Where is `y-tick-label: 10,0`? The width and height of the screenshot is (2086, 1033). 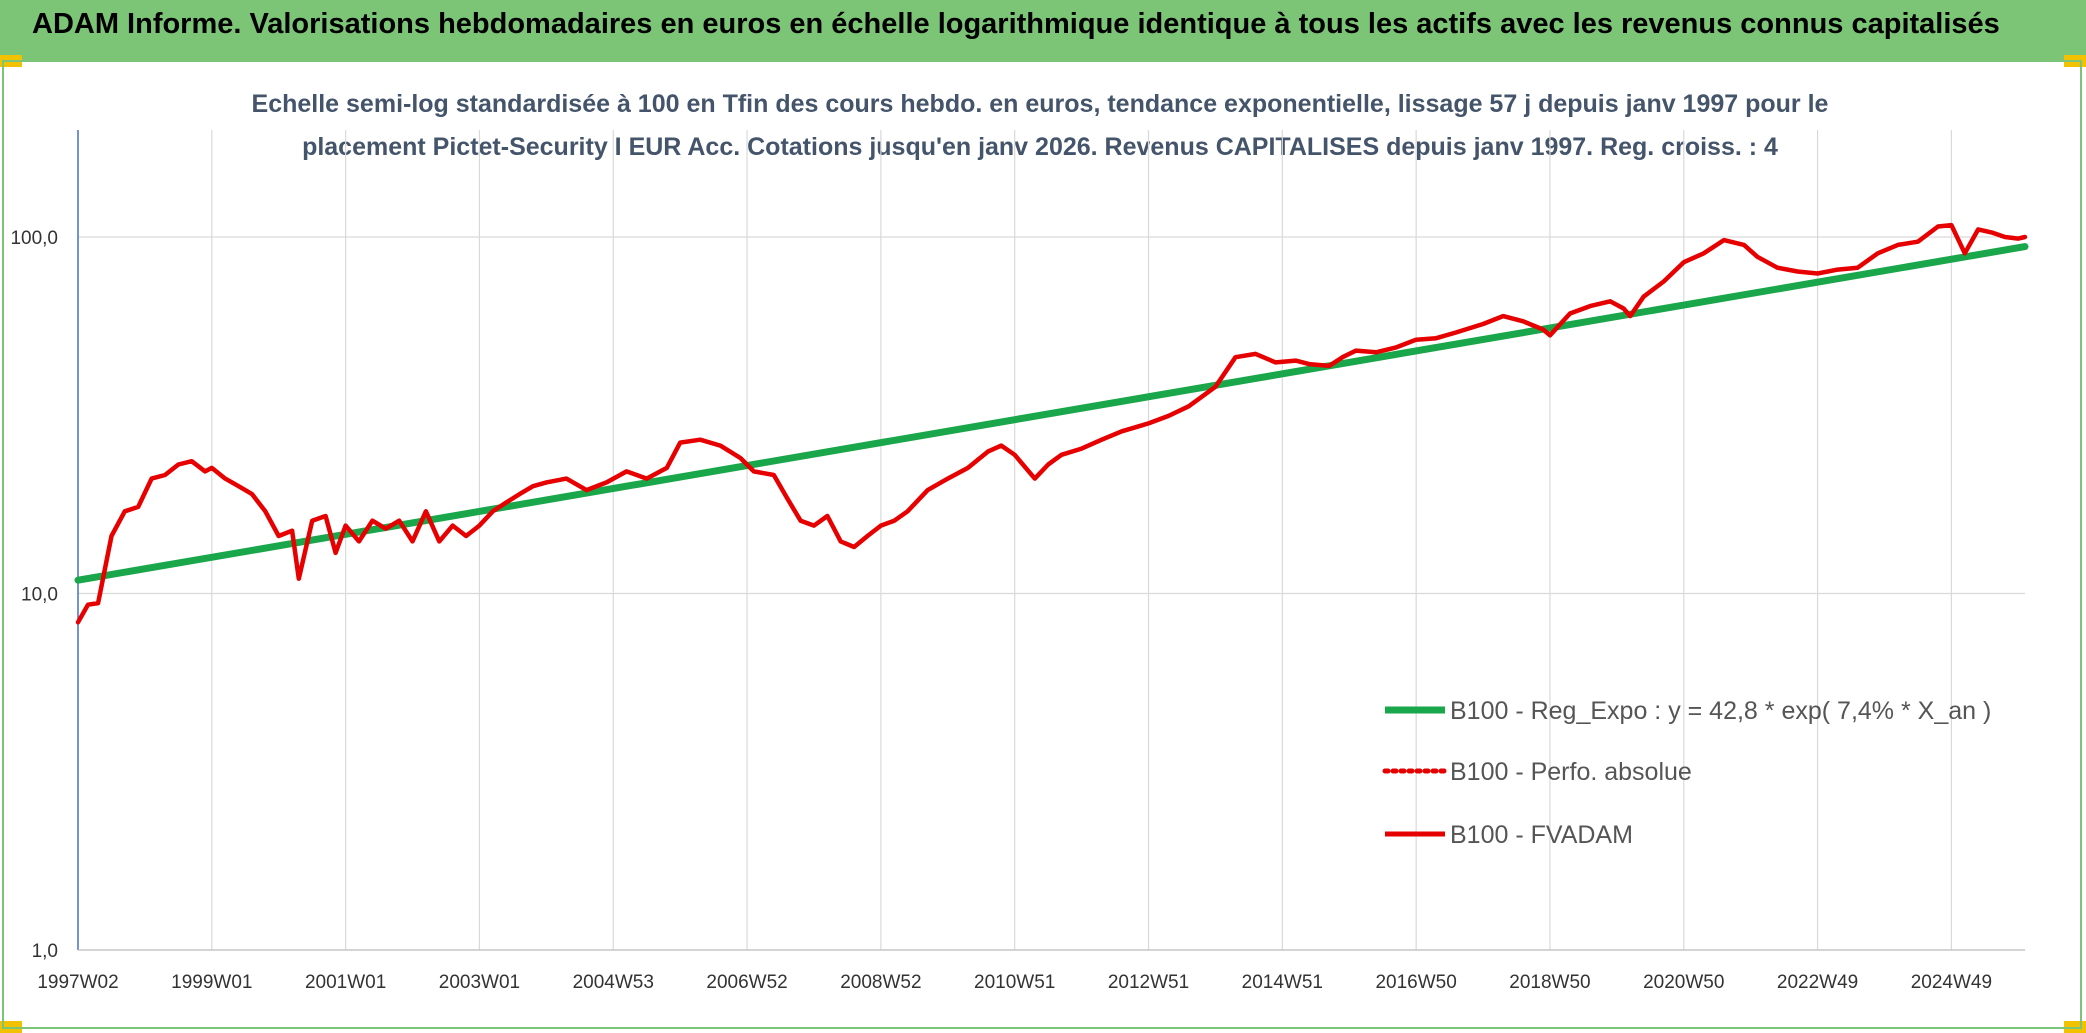
y-tick-label: 10,0 is located at coordinates (39, 595).